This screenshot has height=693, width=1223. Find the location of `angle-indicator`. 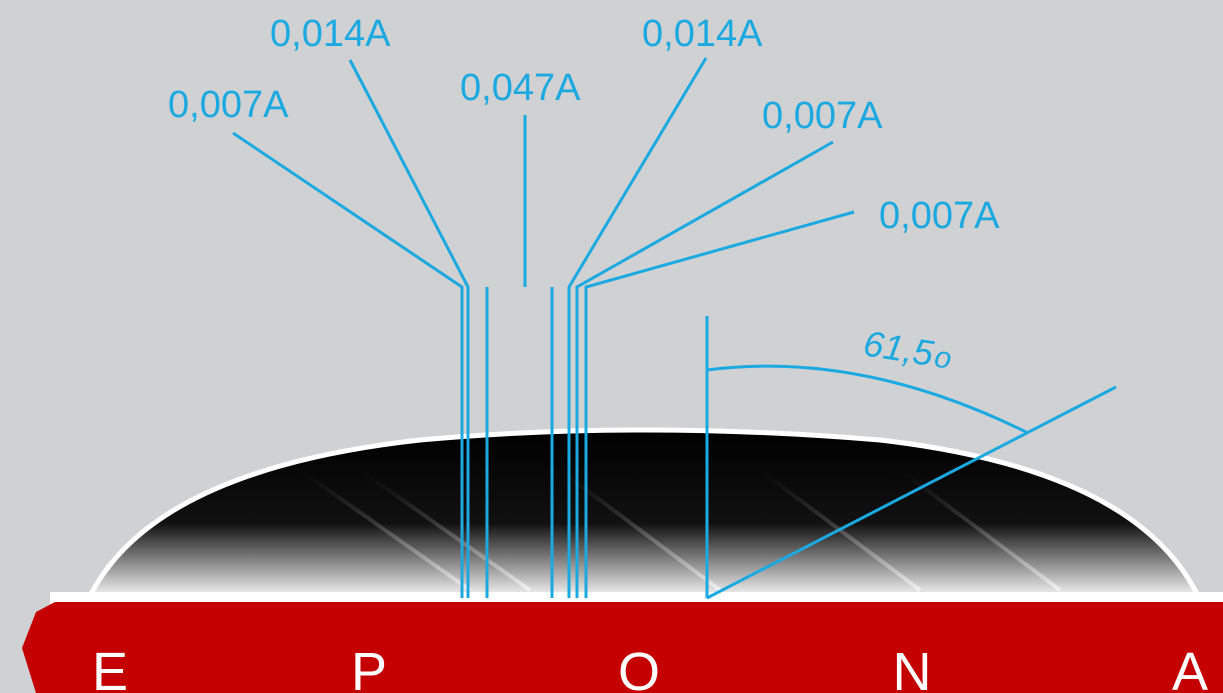

angle-indicator is located at coordinates (911, 458).